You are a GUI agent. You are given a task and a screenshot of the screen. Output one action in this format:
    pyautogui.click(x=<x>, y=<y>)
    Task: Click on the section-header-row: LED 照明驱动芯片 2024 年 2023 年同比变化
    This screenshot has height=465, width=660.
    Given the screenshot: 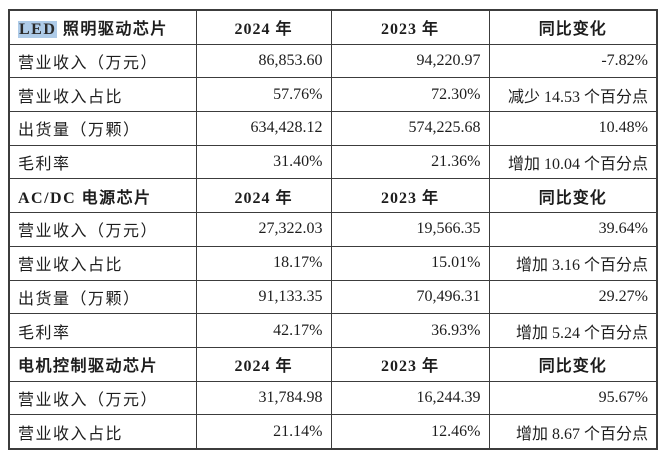 What is the action you would take?
    pyautogui.click(x=333, y=27)
    